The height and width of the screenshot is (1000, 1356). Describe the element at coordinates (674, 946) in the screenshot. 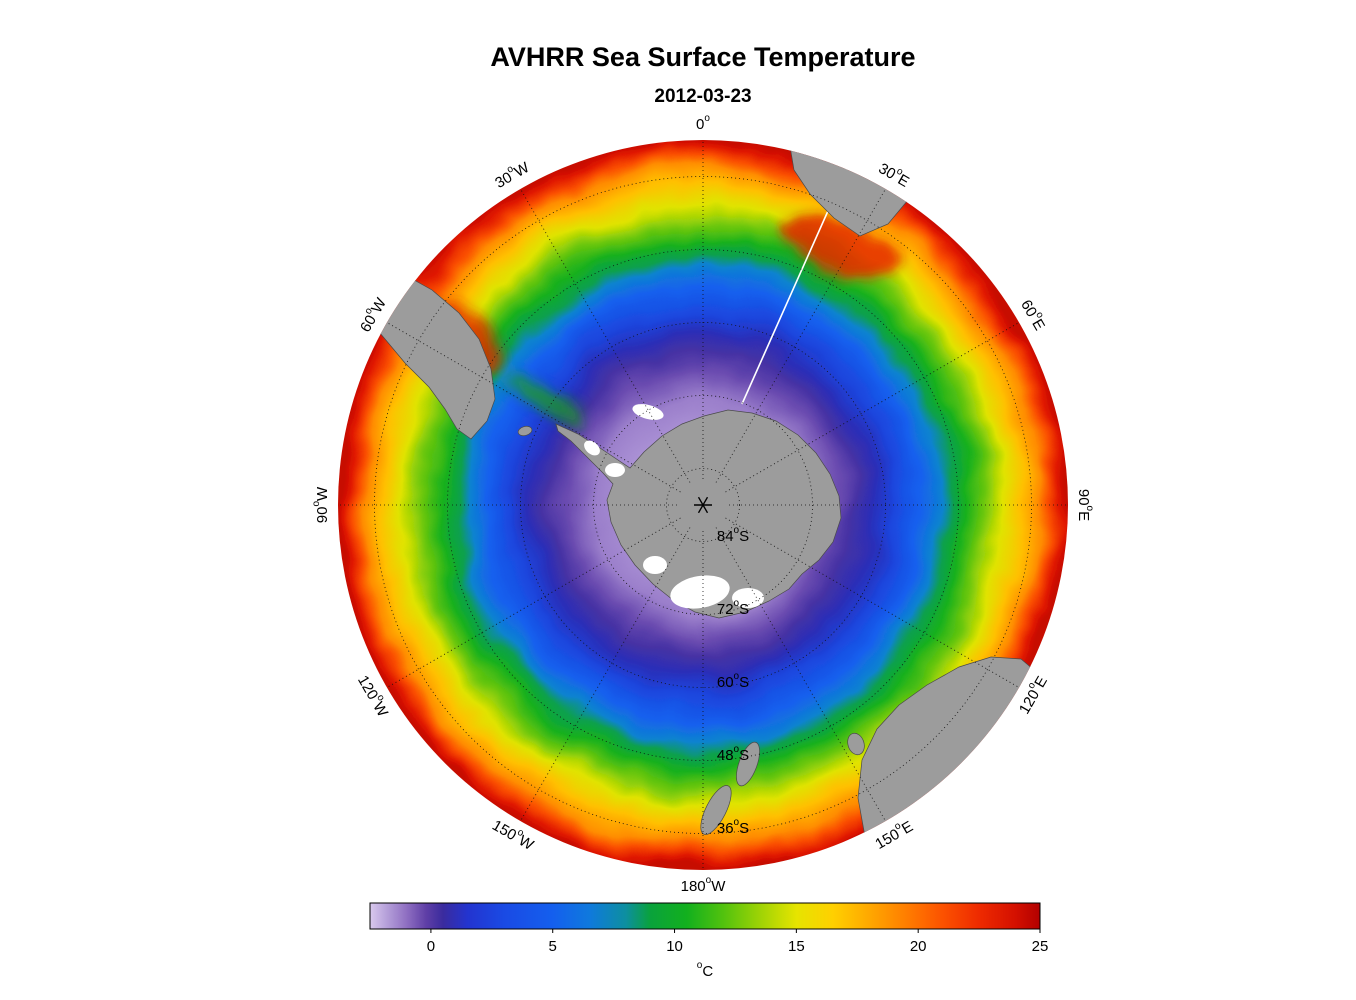

I see `colorbar-tick-label: 10` at that location.